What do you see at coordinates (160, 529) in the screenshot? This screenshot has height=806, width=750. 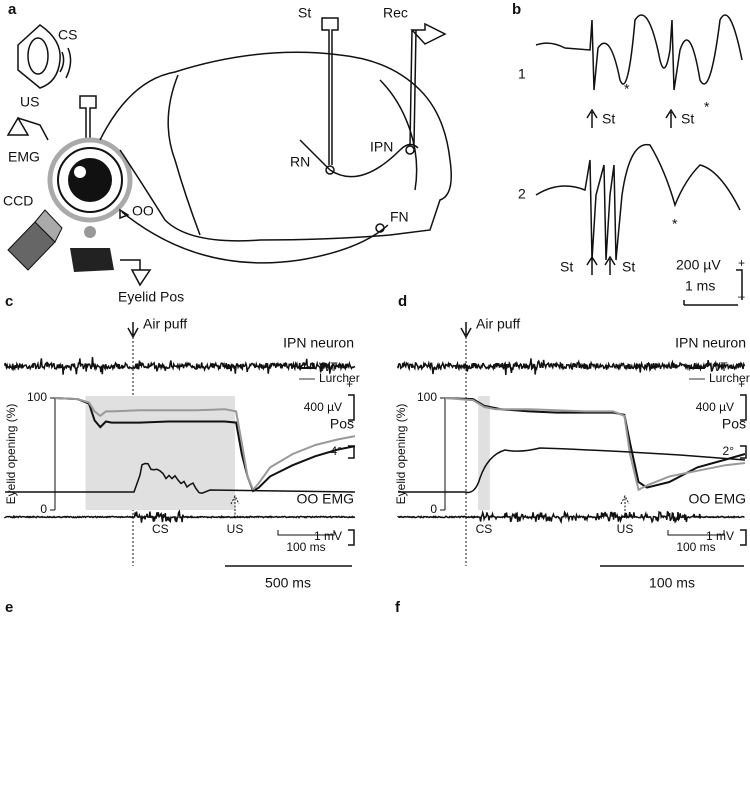 I see `cs-label: CS` at bounding box center [160, 529].